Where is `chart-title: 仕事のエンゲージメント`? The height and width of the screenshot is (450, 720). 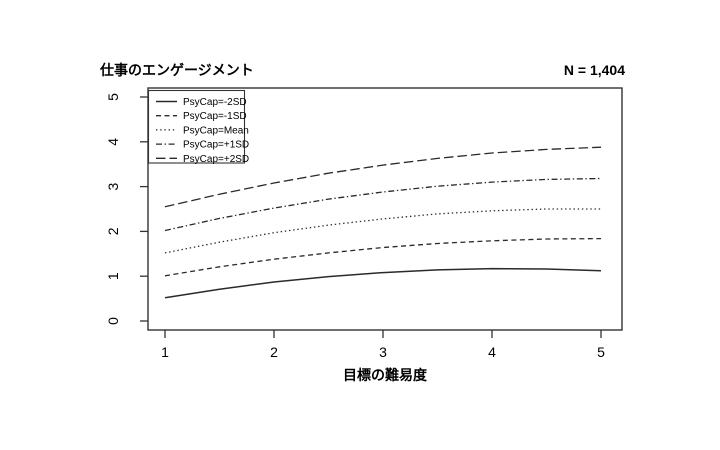
chart-title: 仕事のエンゲージメント is located at coordinates (176, 70).